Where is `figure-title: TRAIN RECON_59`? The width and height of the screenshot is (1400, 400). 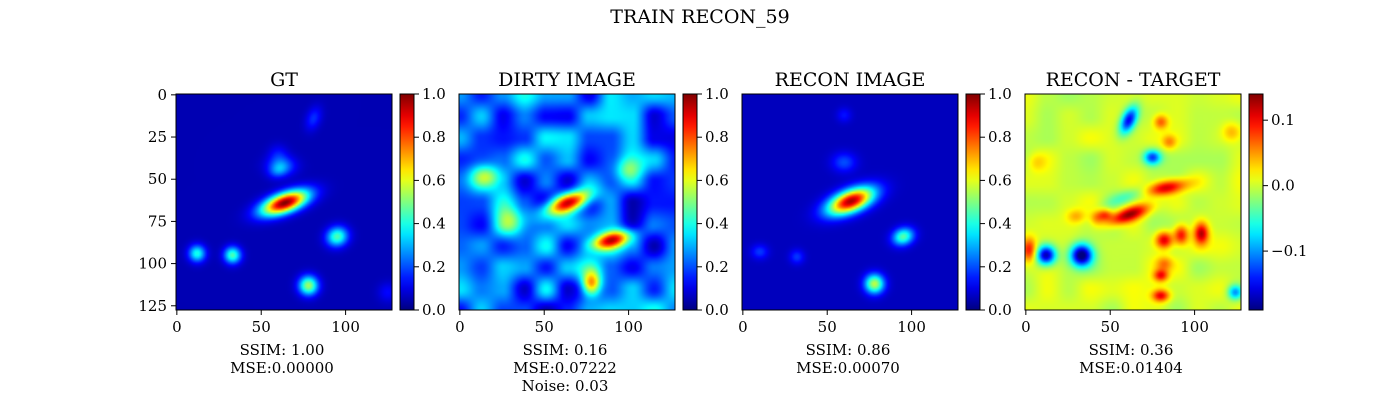 figure-title: TRAIN RECON_59 is located at coordinates (699, 17).